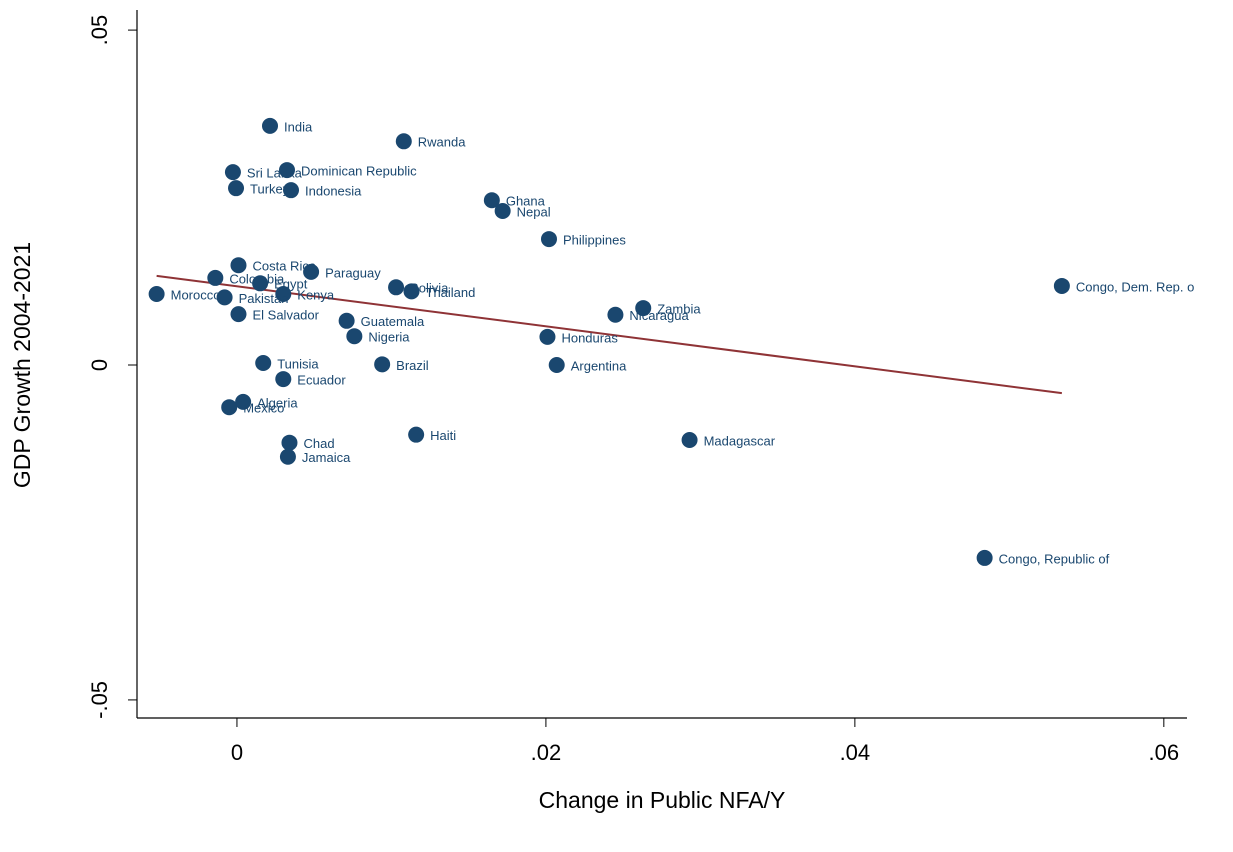  What do you see at coordinates (1054, 558) in the screenshot?
I see `point-label: Congo, Republic of` at bounding box center [1054, 558].